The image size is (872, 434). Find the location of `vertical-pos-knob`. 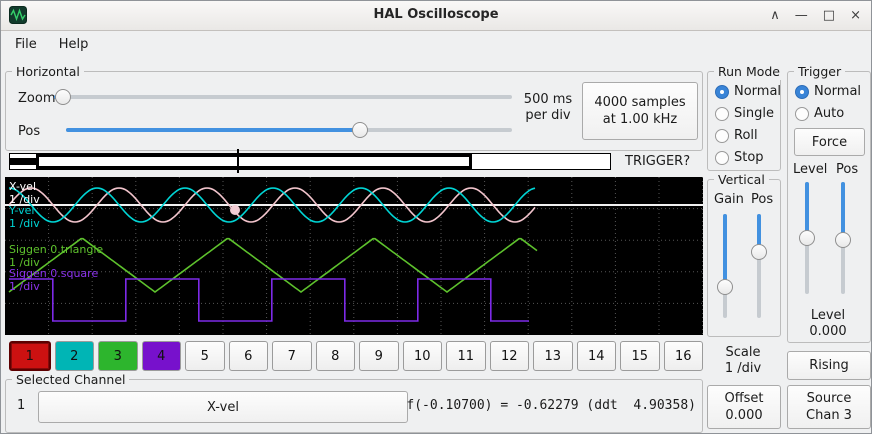

vertical-pos-knob is located at coordinates (759, 252).